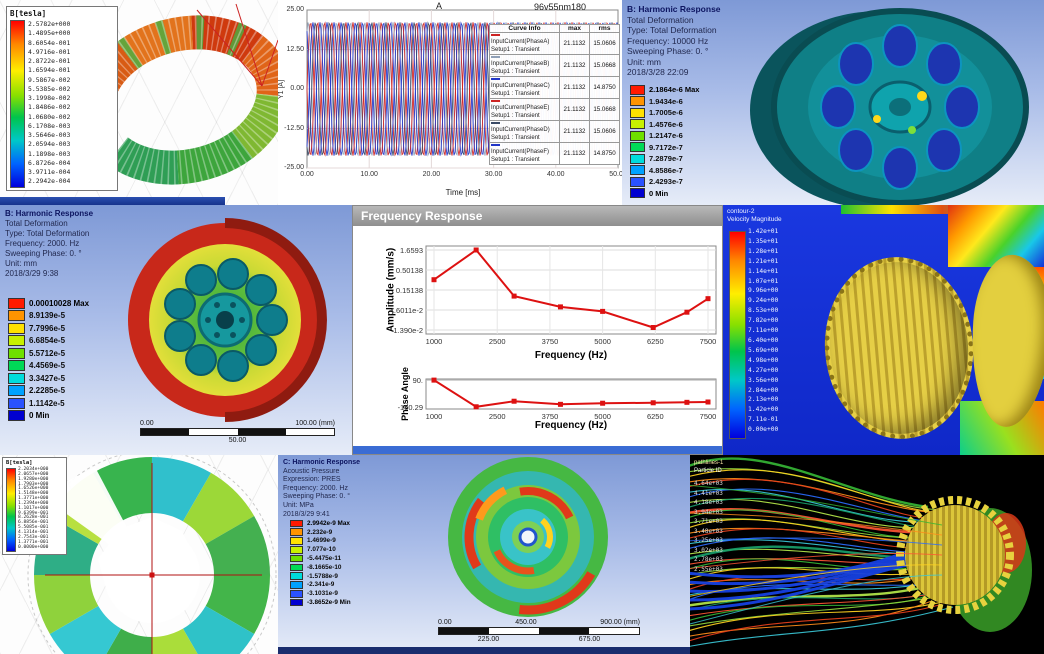 The width and height of the screenshot is (1044, 654). I want to click on legend-value: 8.2628e-001, so click(33, 518).